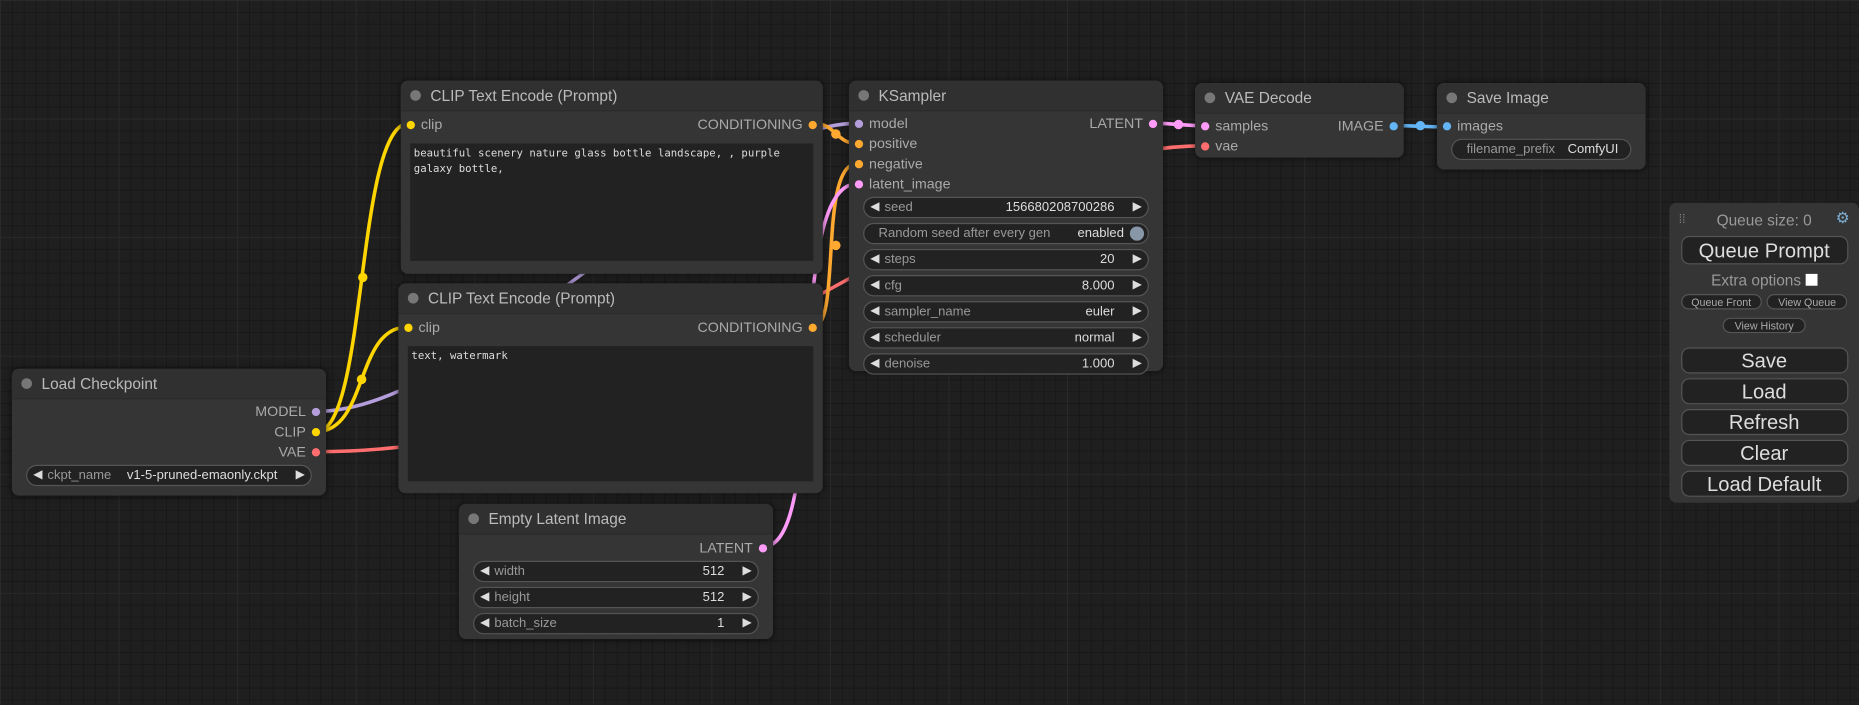 The image size is (1859, 705). I want to click on load-default-button: Load Default, so click(1764, 483).